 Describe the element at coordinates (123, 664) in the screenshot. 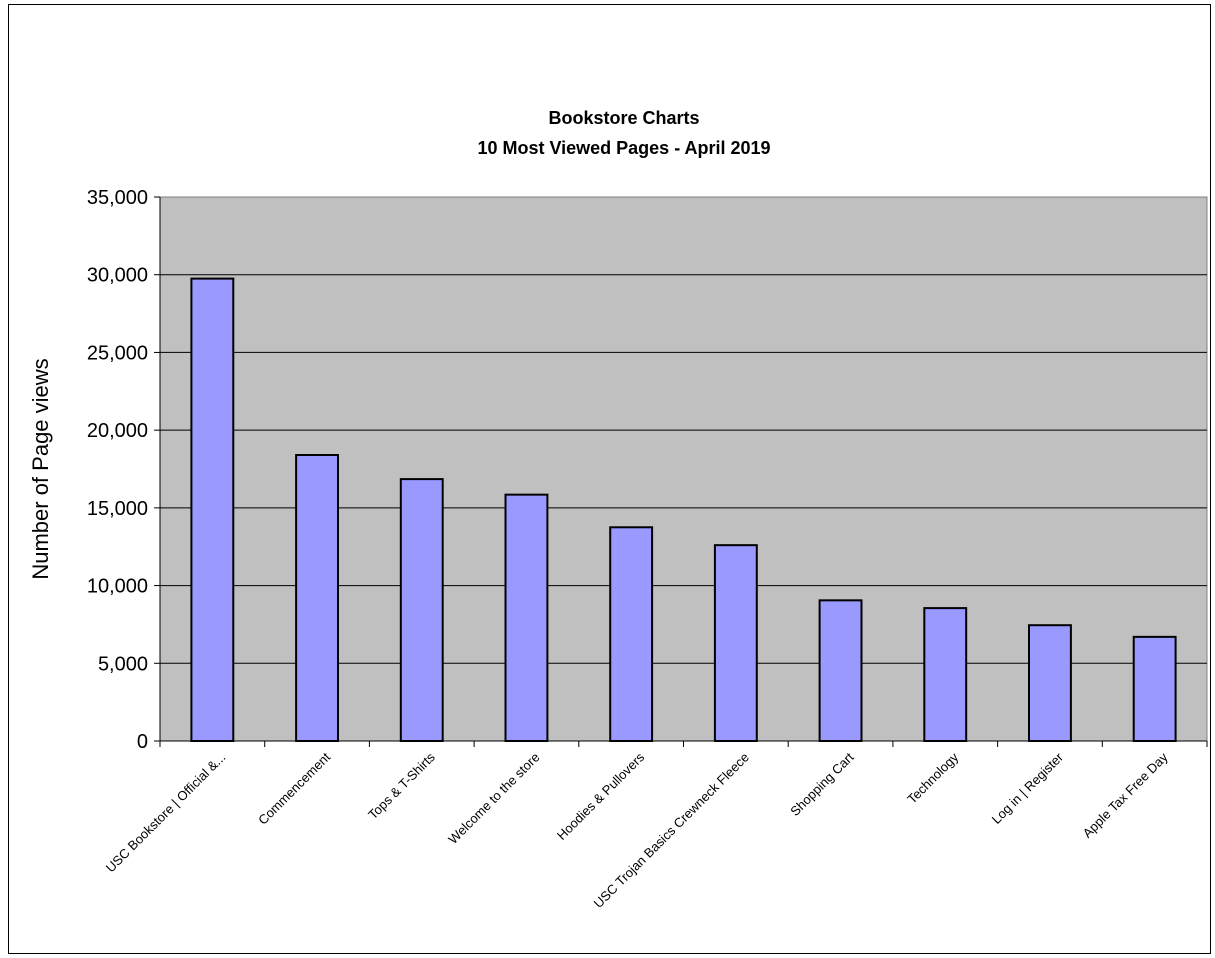

I see `y-tick-label: 5,000` at that location.